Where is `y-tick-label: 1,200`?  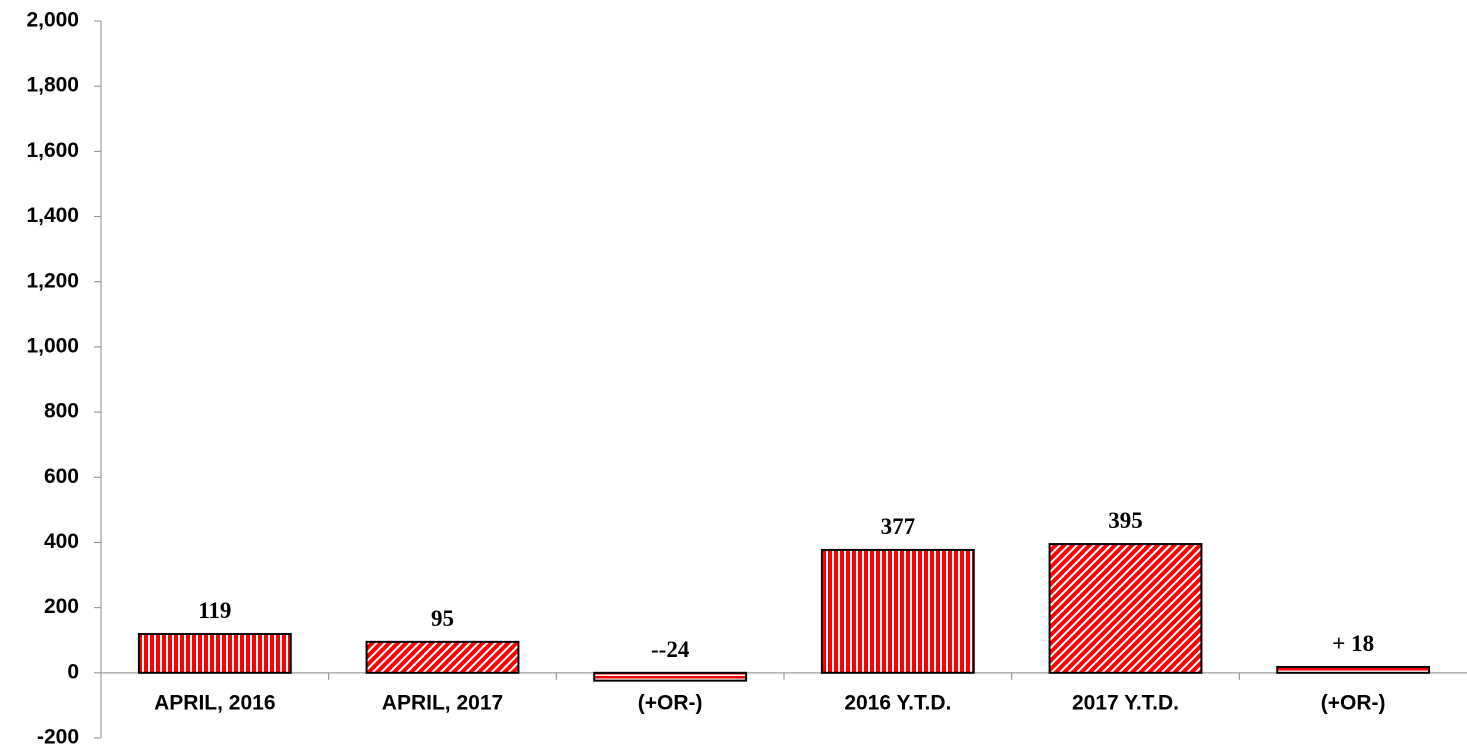 y-tick-label: 1,200 is located at coordinates (52, 280).